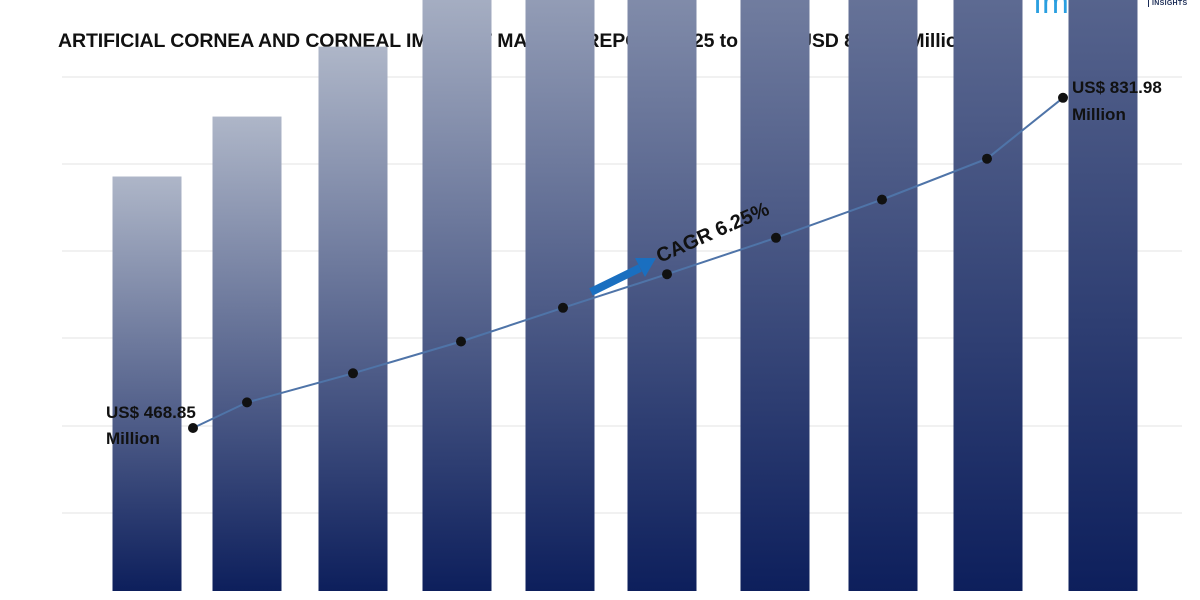  What do you see at coordinates (1167, 3) in the screenshot?
I see `logo-subtitle: INSIGHTS` at bounding box center [1167, 3].